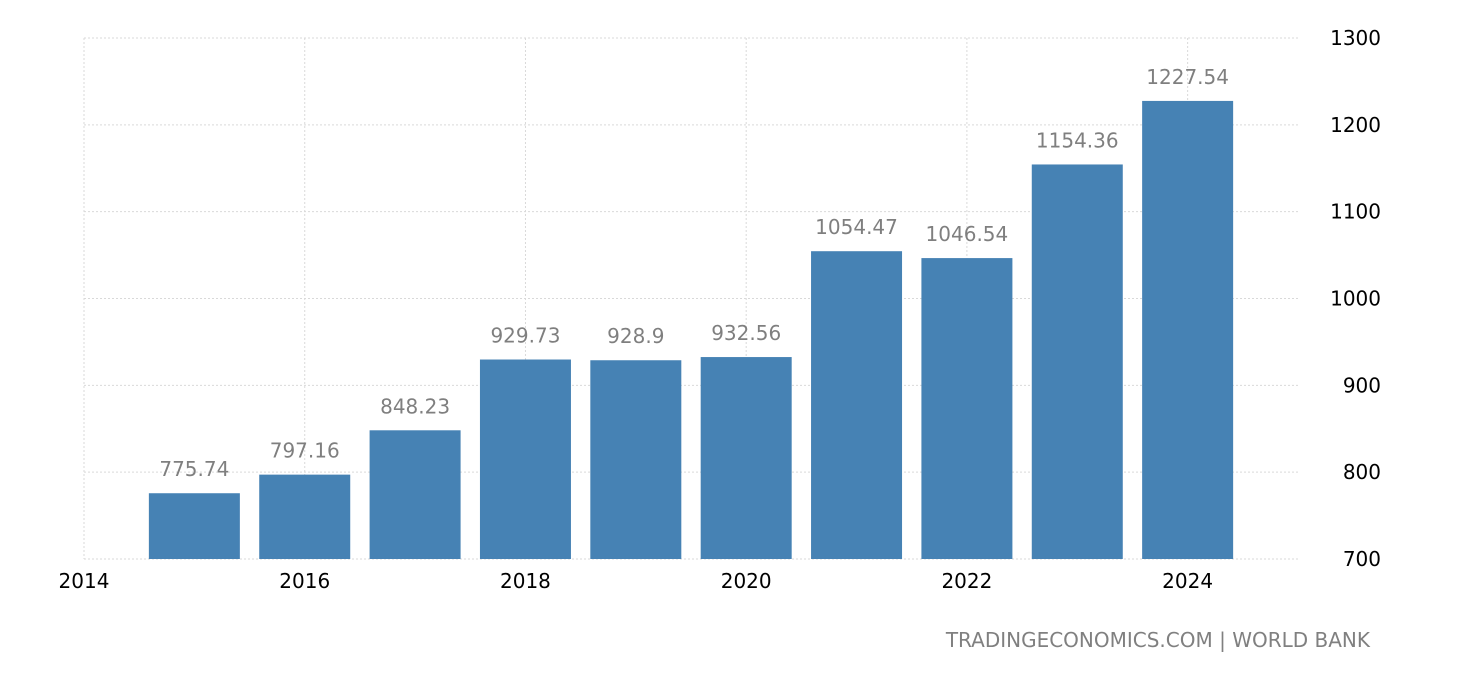  Describe the element at coordinates (746, 333) in the screenshot. I see `data-label-2020: 932.56` at that location.